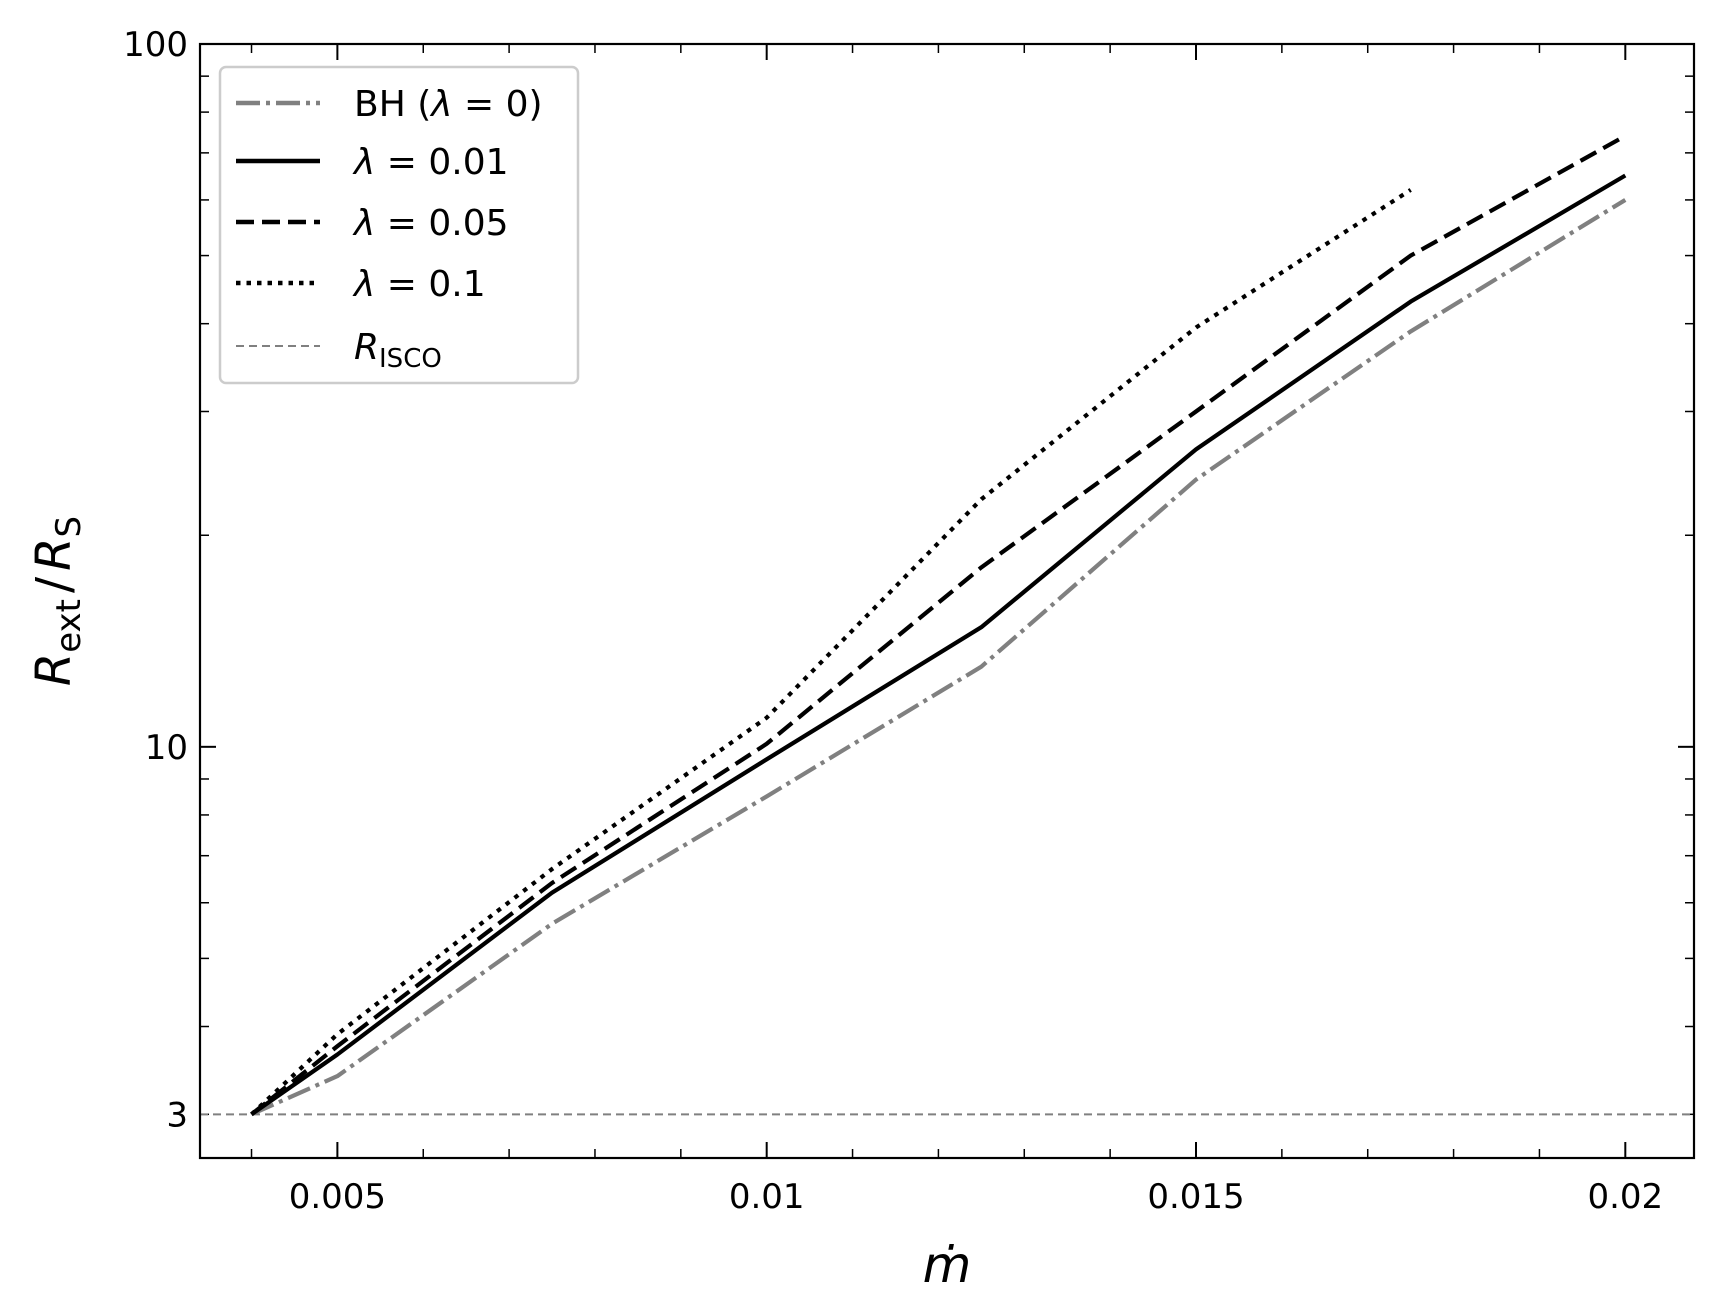 This screenshot has height=1312, width=1716. I want to click on legend-label-lambda-005: λ = 0.05, so click(430, 223).